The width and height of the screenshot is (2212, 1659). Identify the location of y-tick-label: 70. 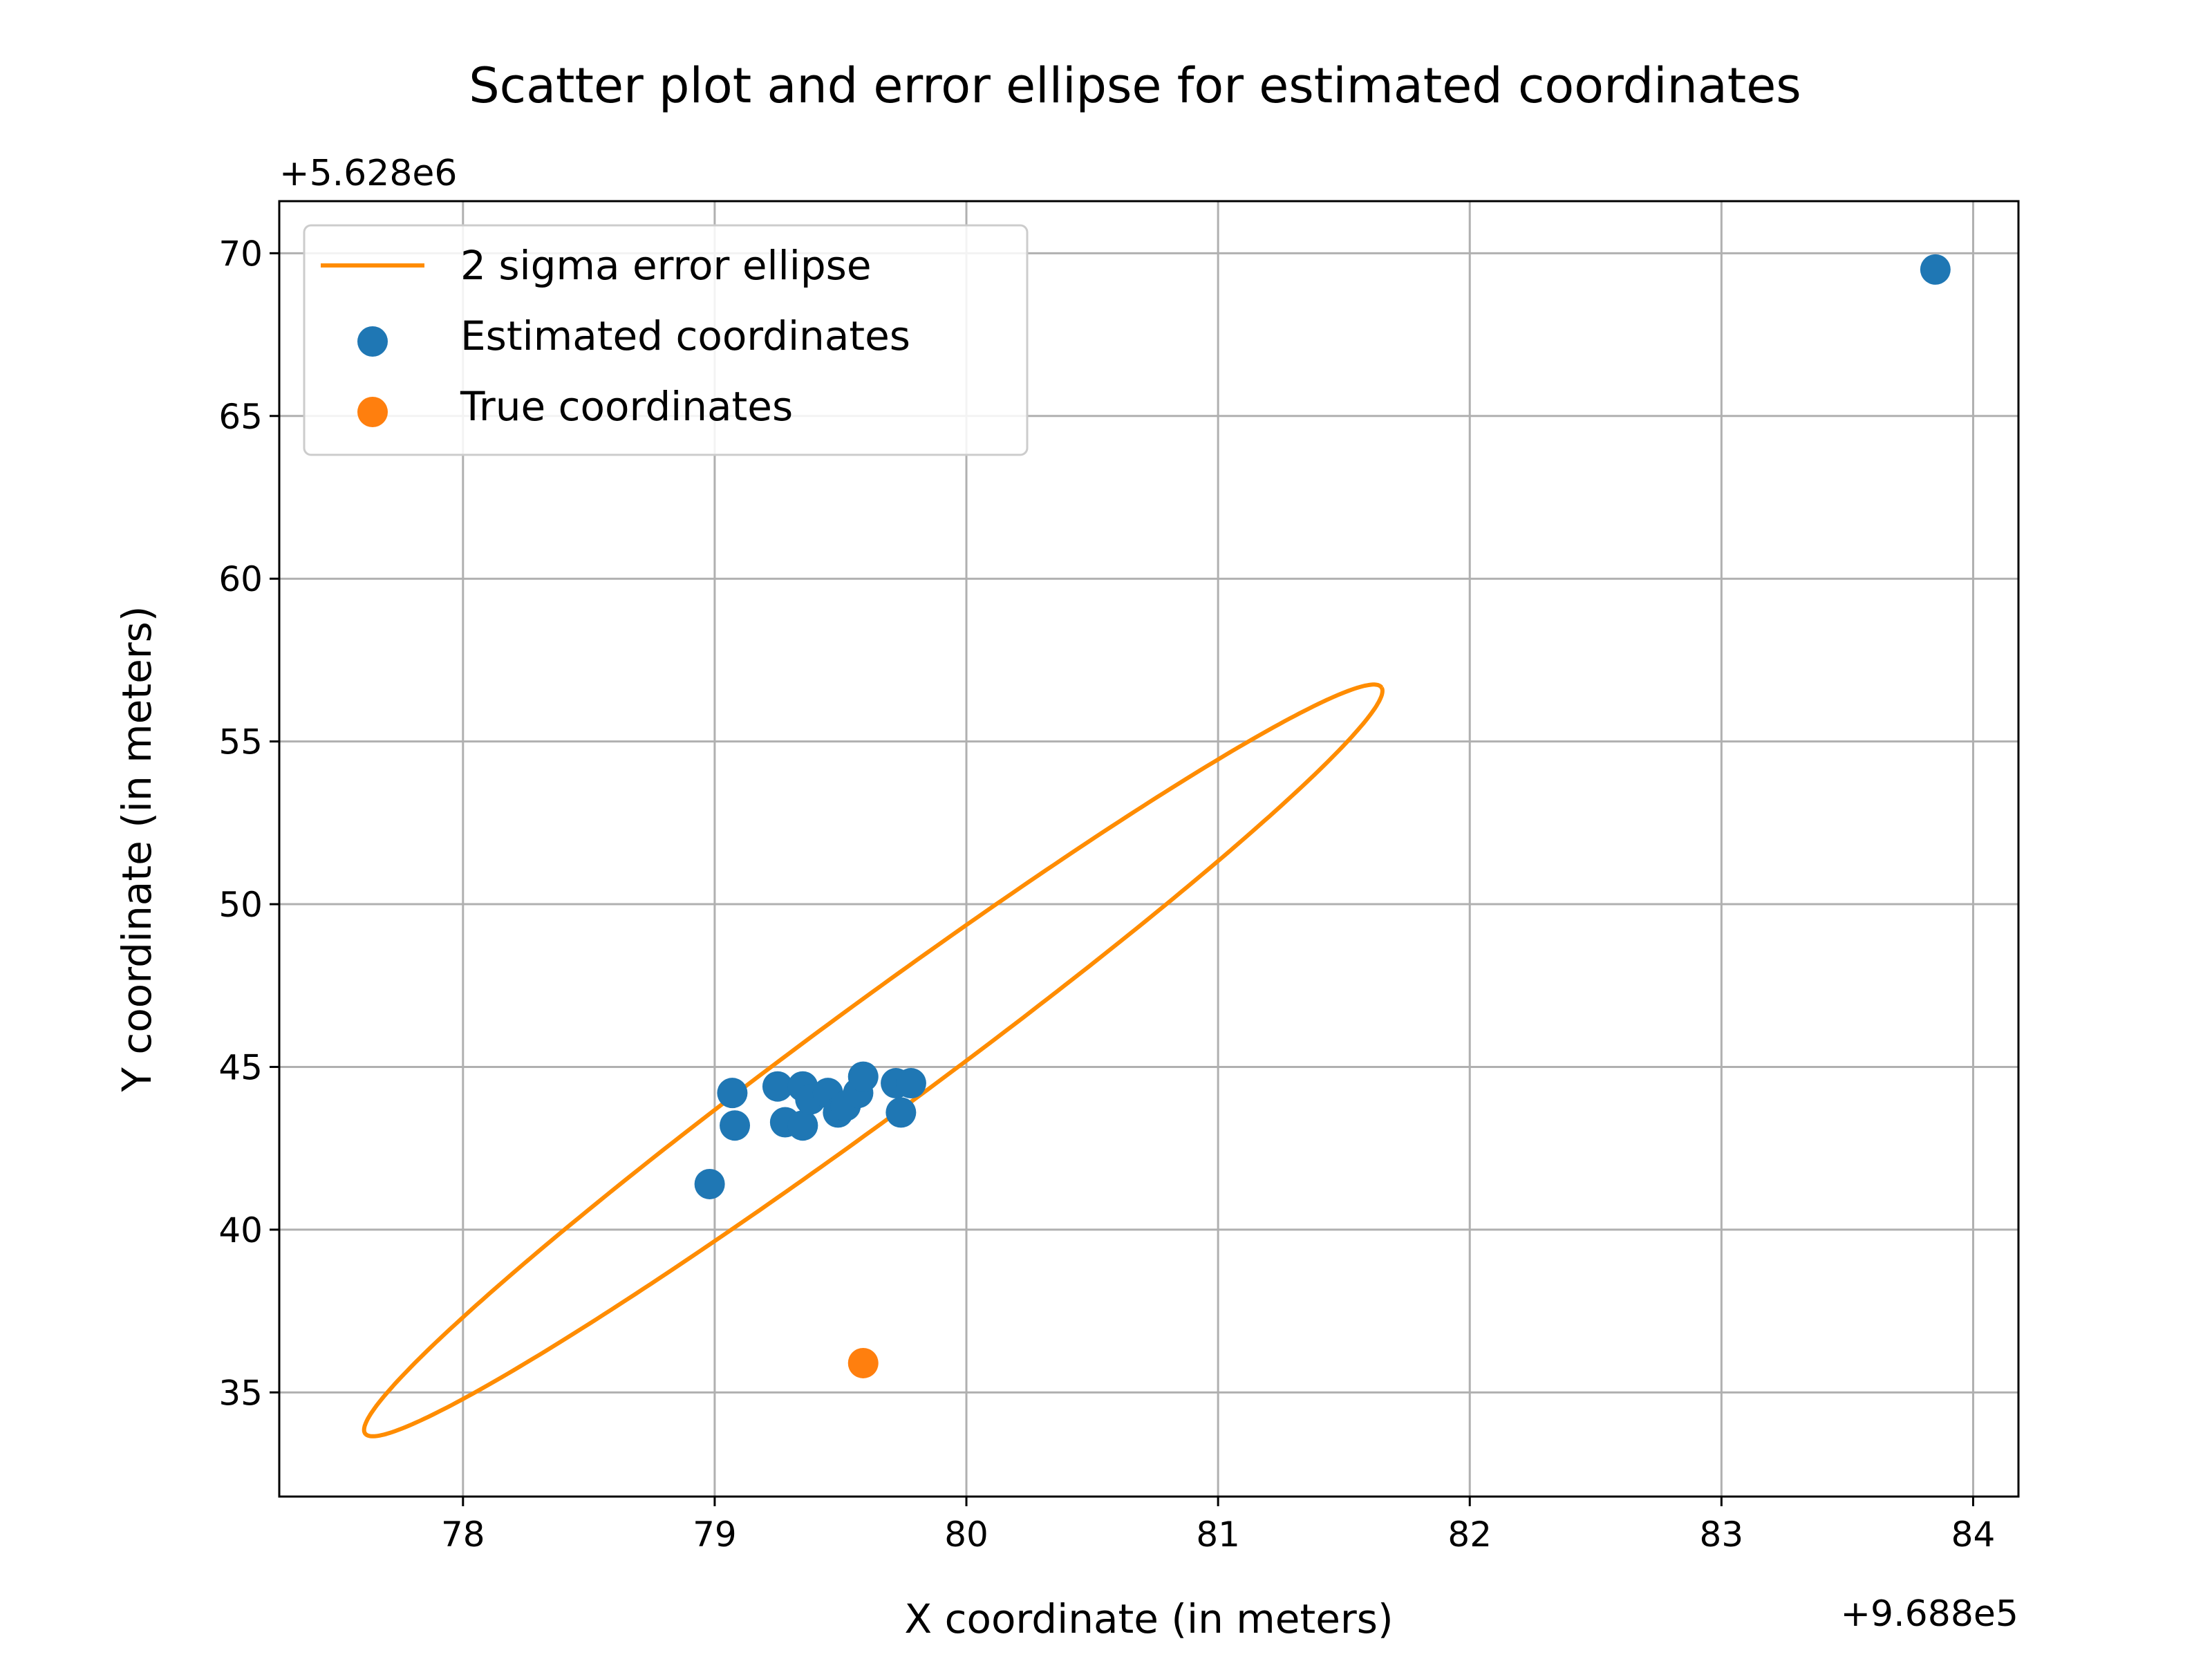
(240, 254).